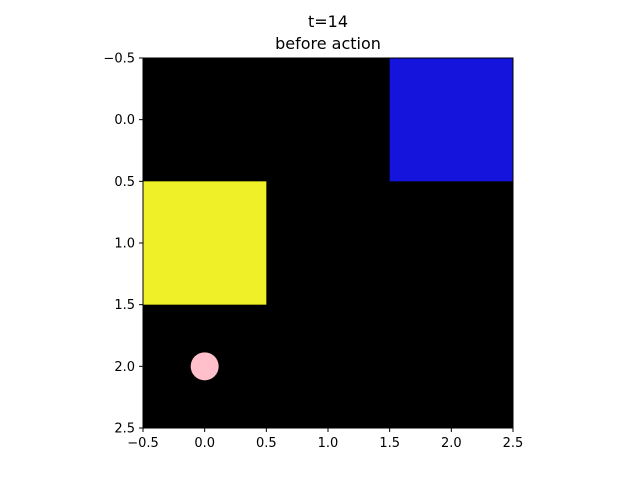 Image resolution: width=640 pixels, height=480 pixels. Describe the element at coordinates (451, 120) in the screenshot. I see `blue-square` at that location.